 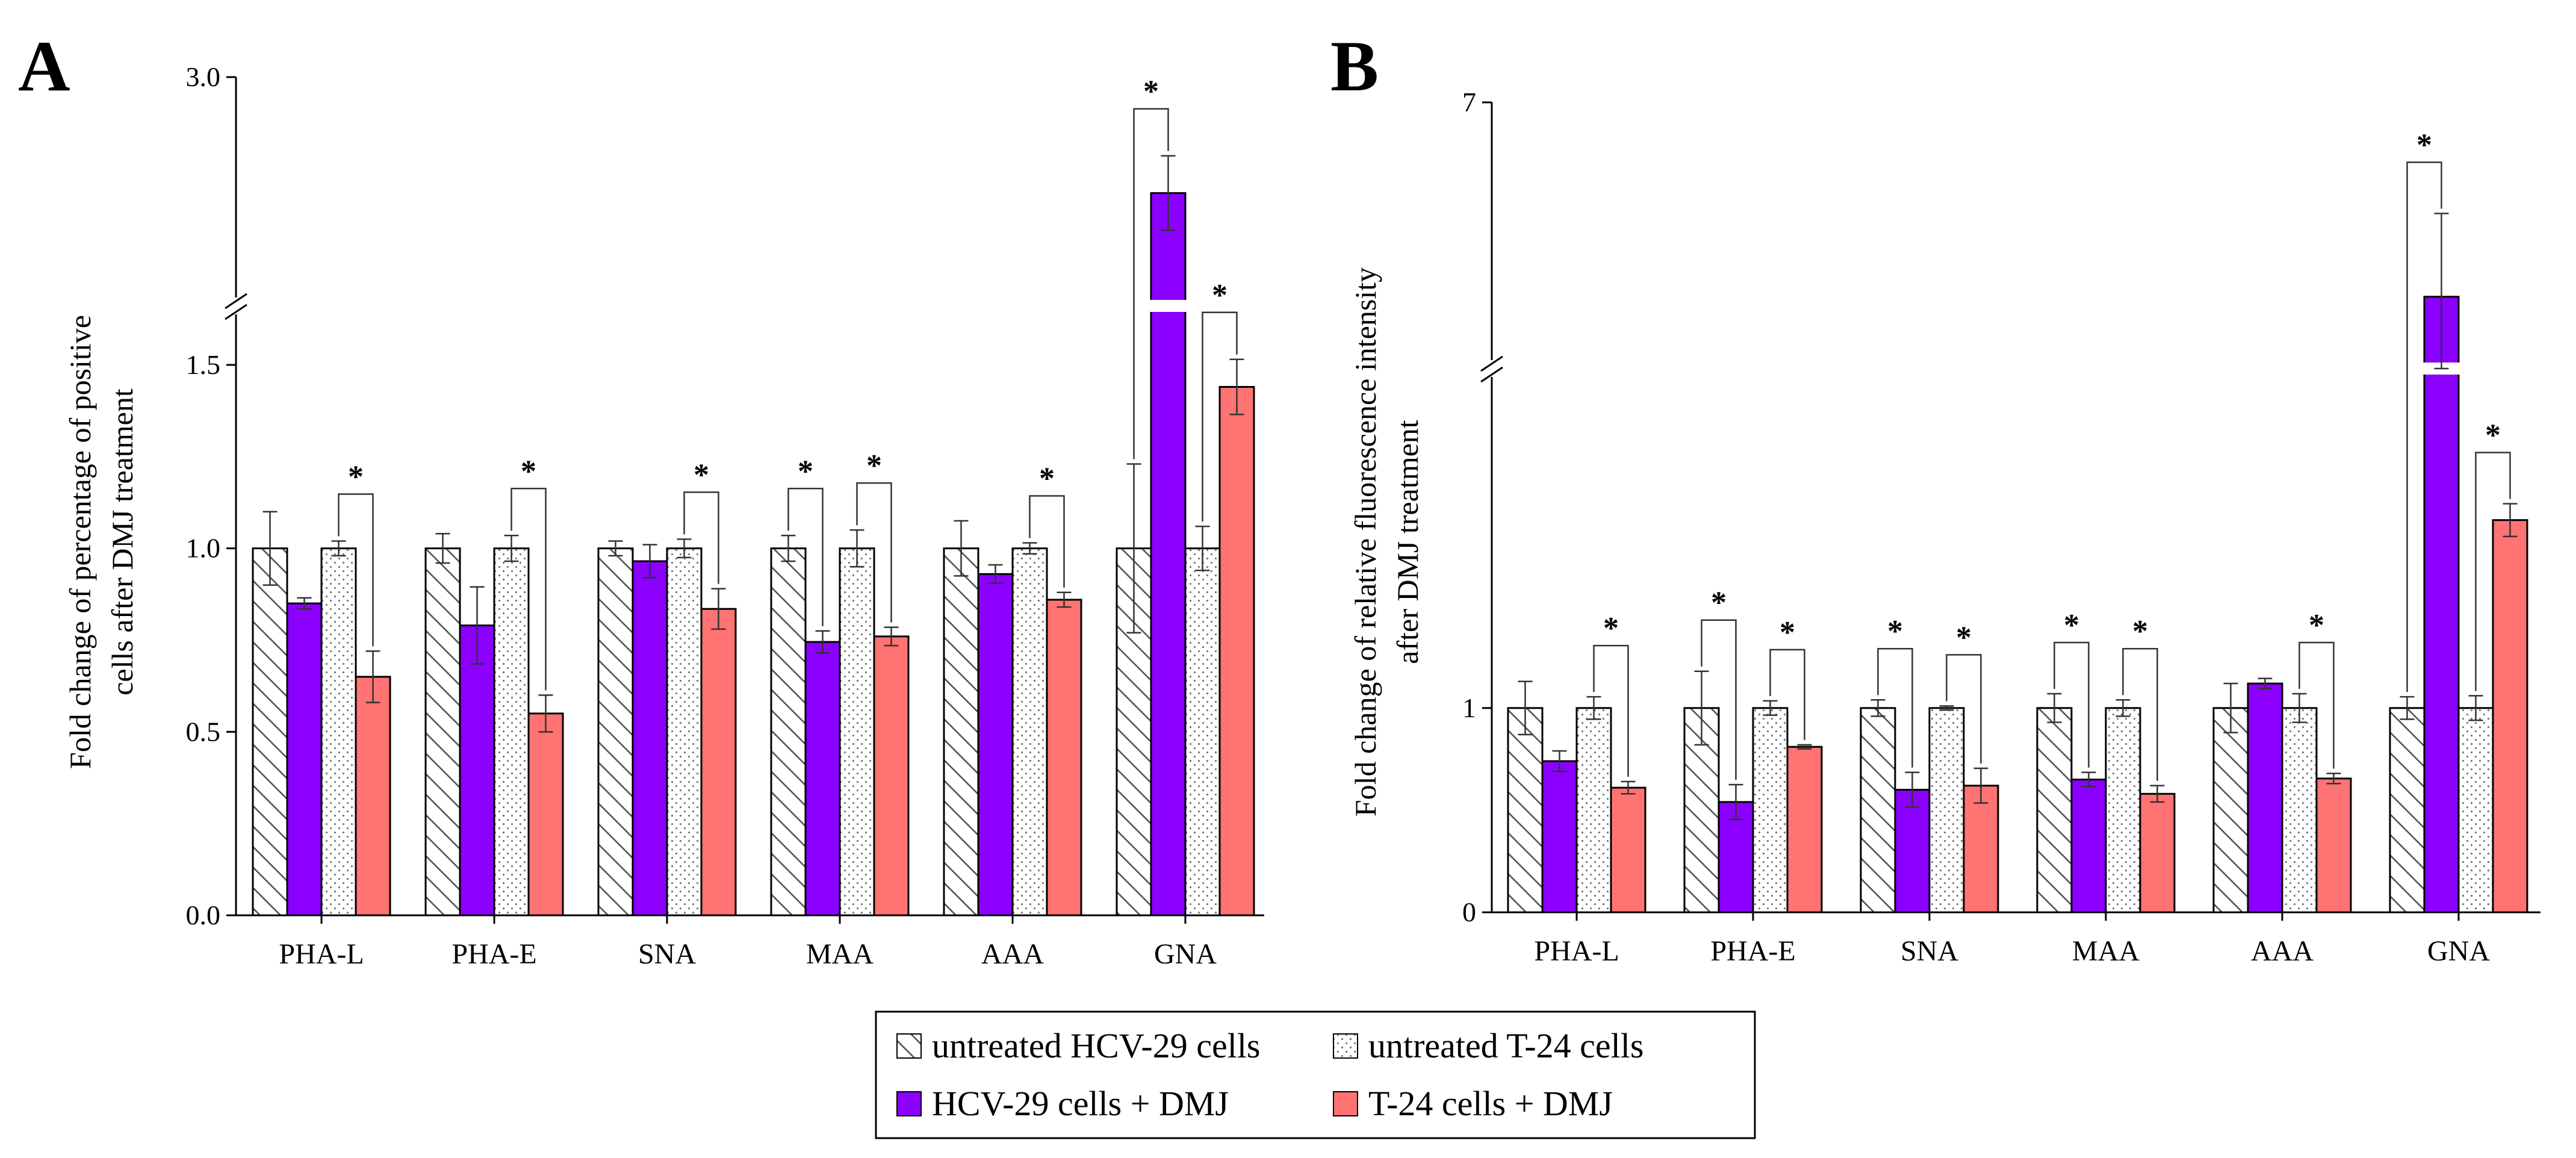 I want to click on panel-b-category-label: PHA-L, so click(x=1576, y=951).